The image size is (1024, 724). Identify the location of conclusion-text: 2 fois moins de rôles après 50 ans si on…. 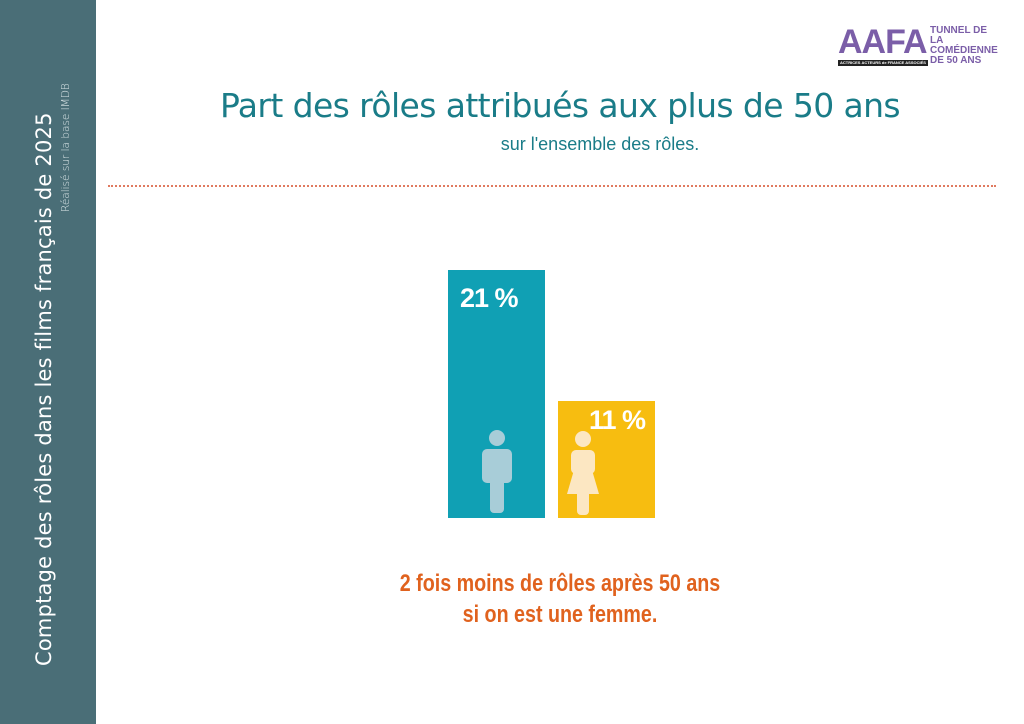
(560, 599).